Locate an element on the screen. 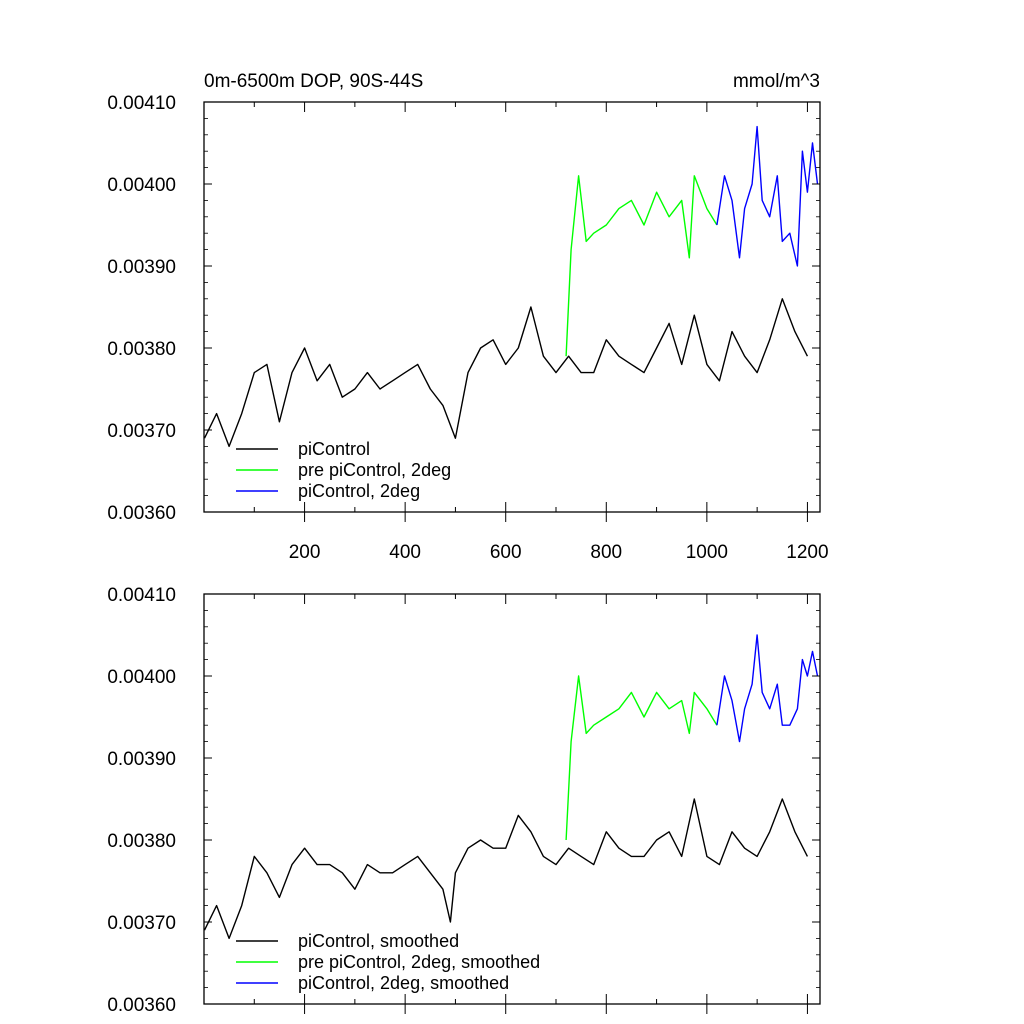 This screenshot has width=1024, height=1024. x-tick-label: 400 is located at coordinates (405, 552).